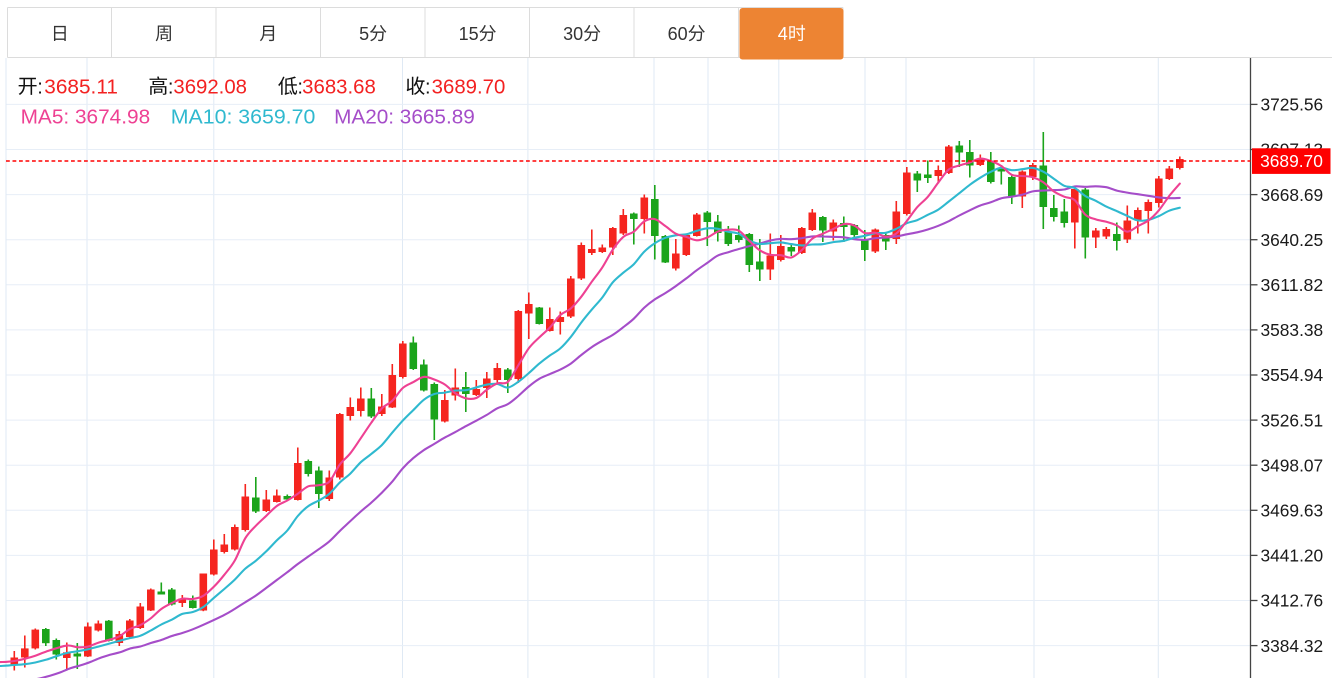  I want to click on svg-text: 3498.07, so click(1292, 465).